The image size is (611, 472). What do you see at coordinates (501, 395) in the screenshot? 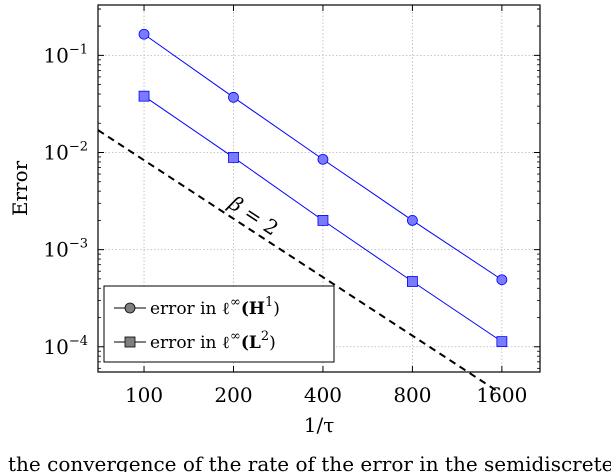
I see `x-tick-label: 1600` at bounding box center [501, 395].